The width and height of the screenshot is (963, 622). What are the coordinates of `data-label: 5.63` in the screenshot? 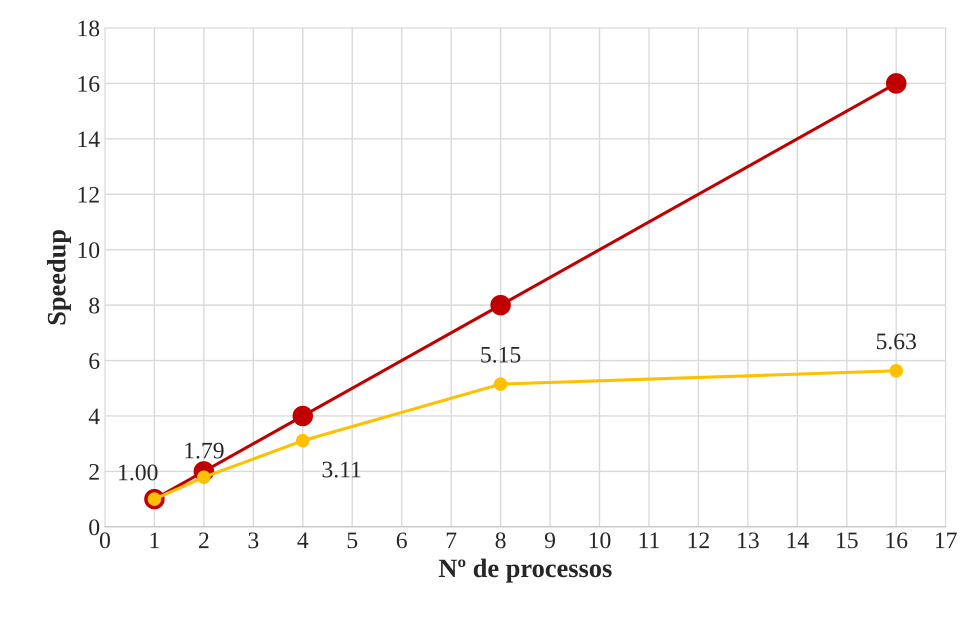 It's located at (896, 341).